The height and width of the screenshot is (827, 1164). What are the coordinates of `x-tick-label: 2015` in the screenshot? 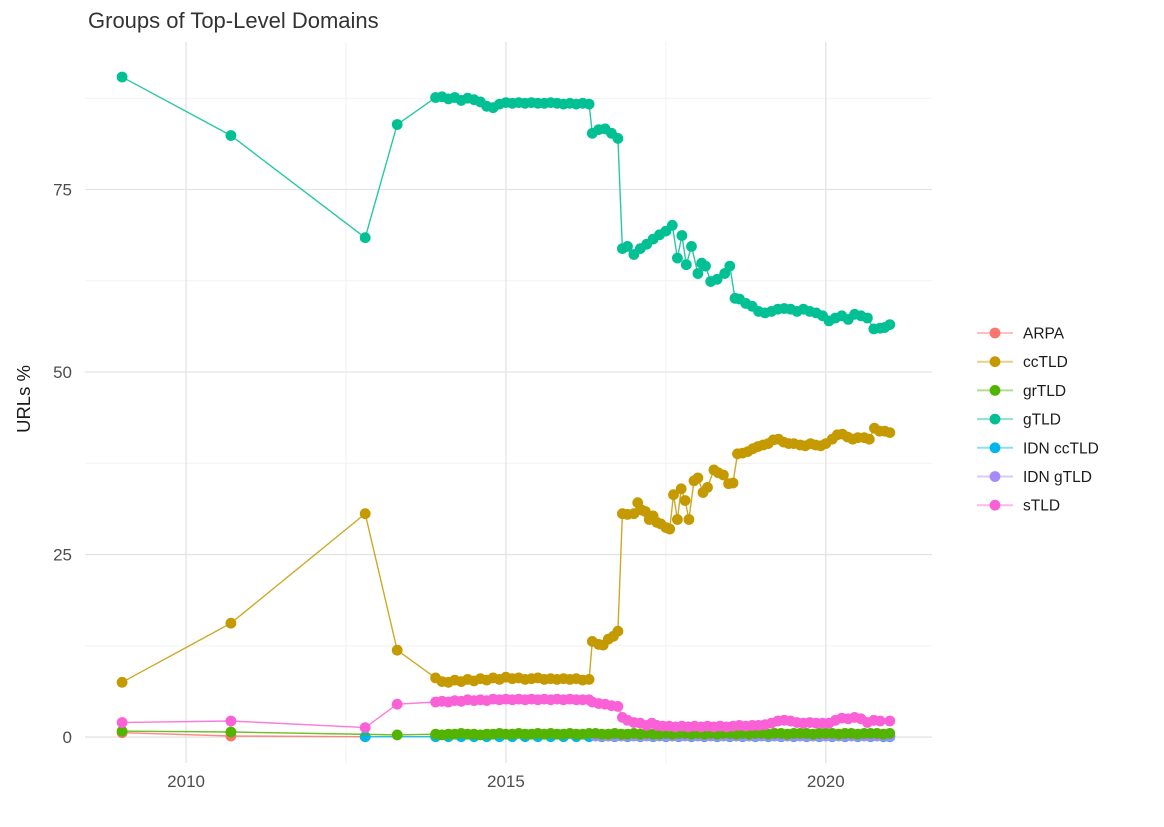 It's located at (506, 781).